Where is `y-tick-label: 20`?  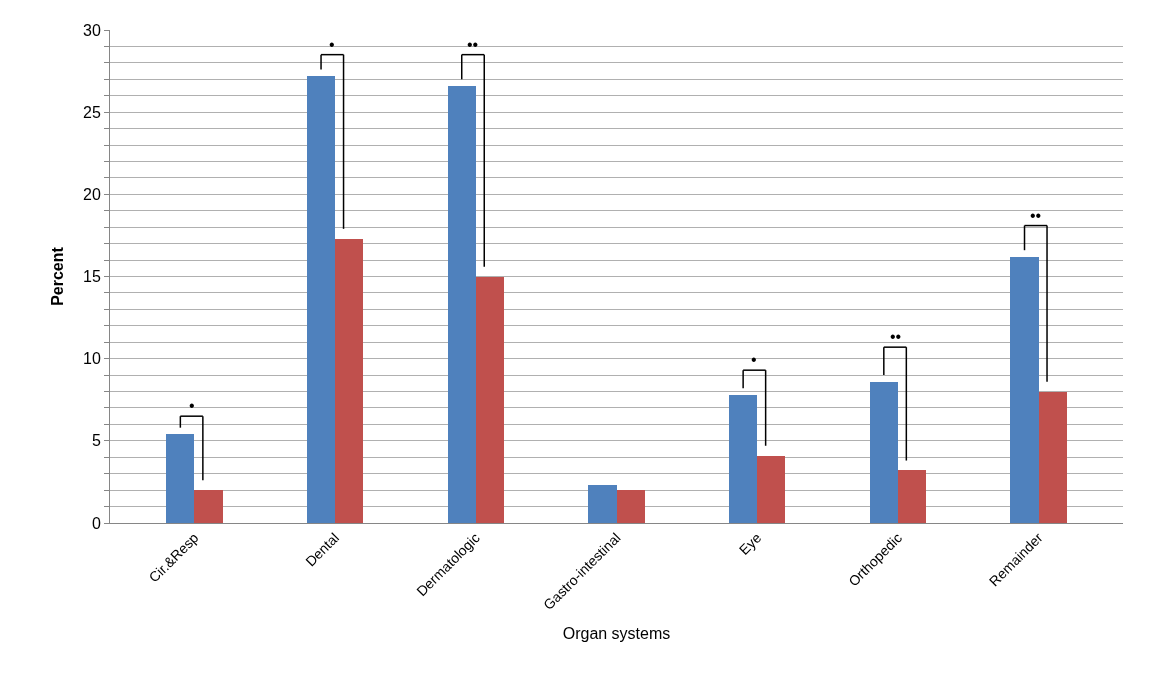
y-tick-label: 20 is located at coordinates (92, 194).